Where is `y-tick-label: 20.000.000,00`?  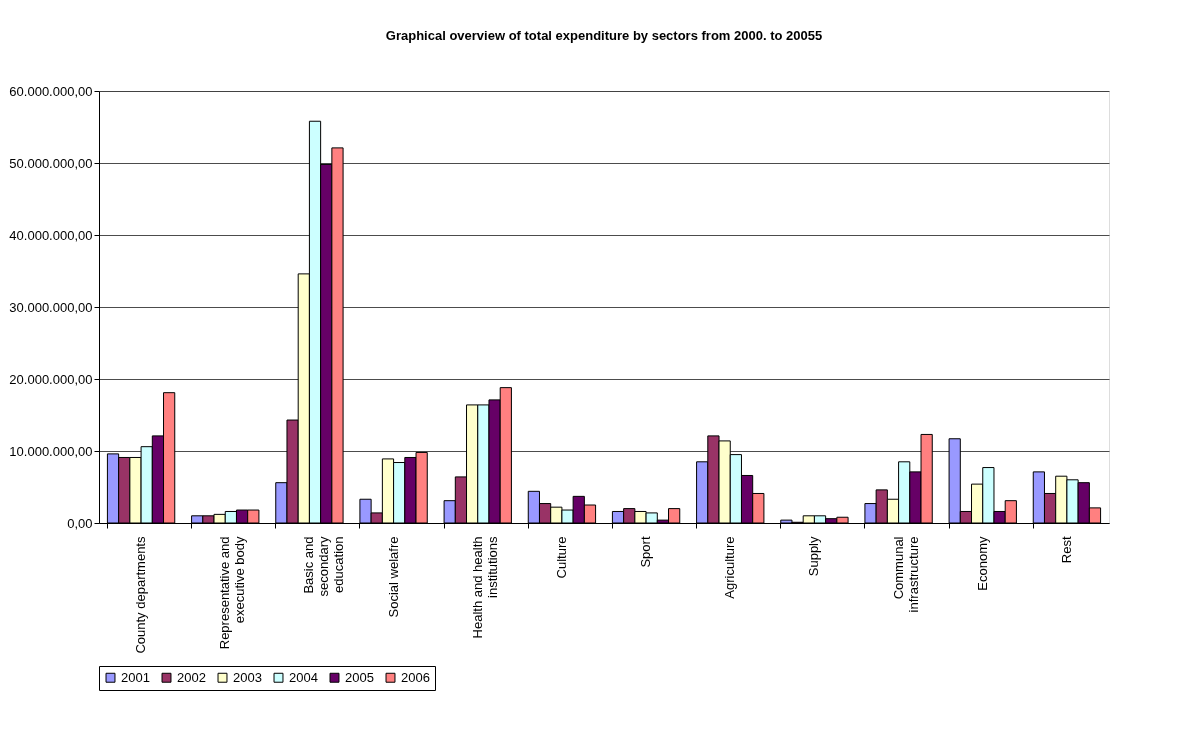
y-tick-label: 20.000.000,00 is located at coordinates (51, 379).